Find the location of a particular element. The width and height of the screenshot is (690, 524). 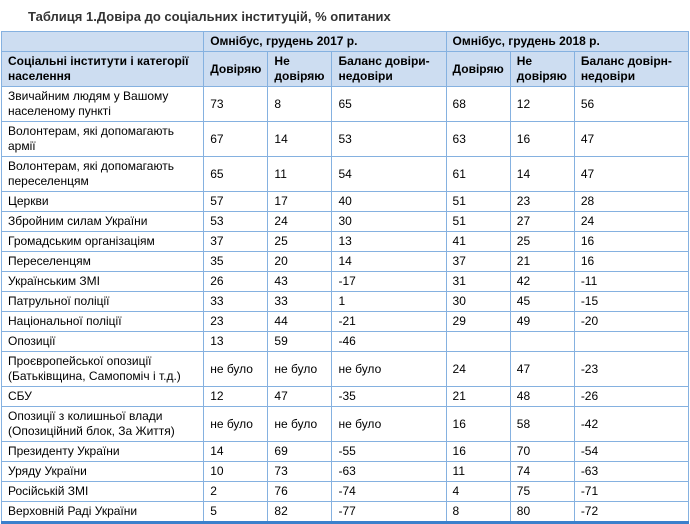

column-header-trust-2017: Довіряю is located at coordinates (236, 69).